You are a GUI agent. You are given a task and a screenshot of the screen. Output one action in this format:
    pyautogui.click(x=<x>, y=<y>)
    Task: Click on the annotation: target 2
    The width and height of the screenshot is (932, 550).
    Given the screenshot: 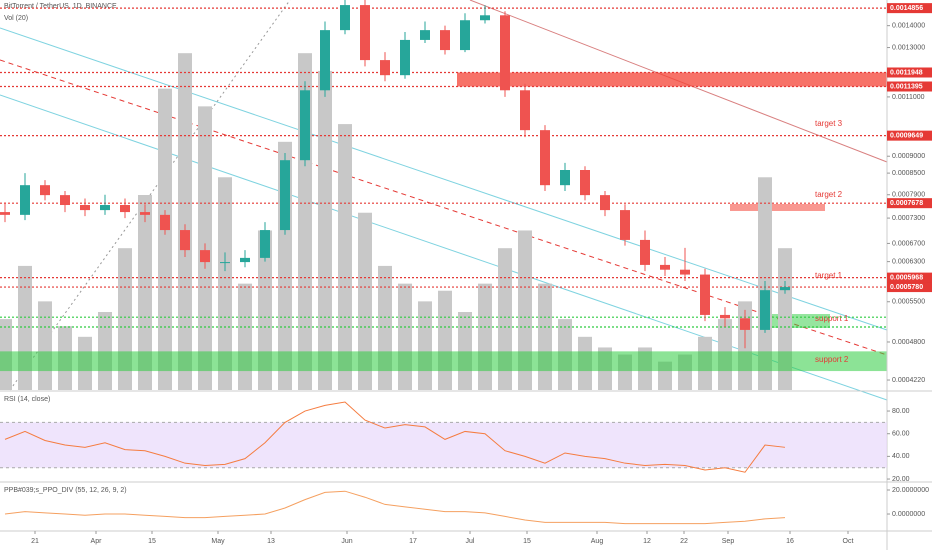 What is the action you would take?
    pyautogui.click(x=829, y=194)
    